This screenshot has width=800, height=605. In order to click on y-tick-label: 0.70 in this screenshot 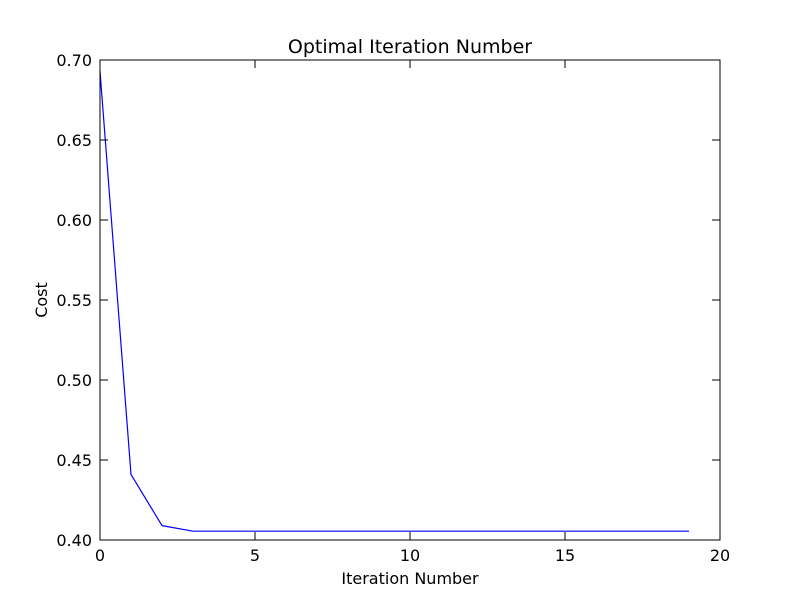, I will do `click(74, 60)`.